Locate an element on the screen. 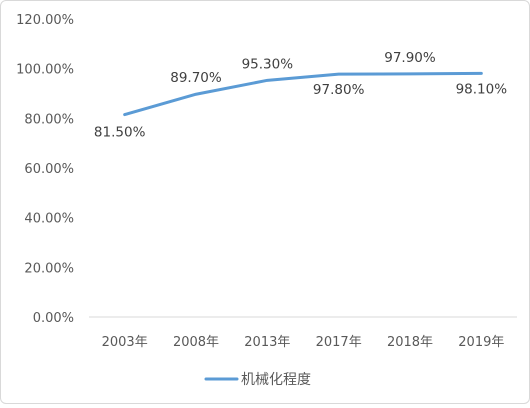 The height and width of the screenshot is (408, 530). y-tick-label: 100.00% is located at coordinates (45, 70).